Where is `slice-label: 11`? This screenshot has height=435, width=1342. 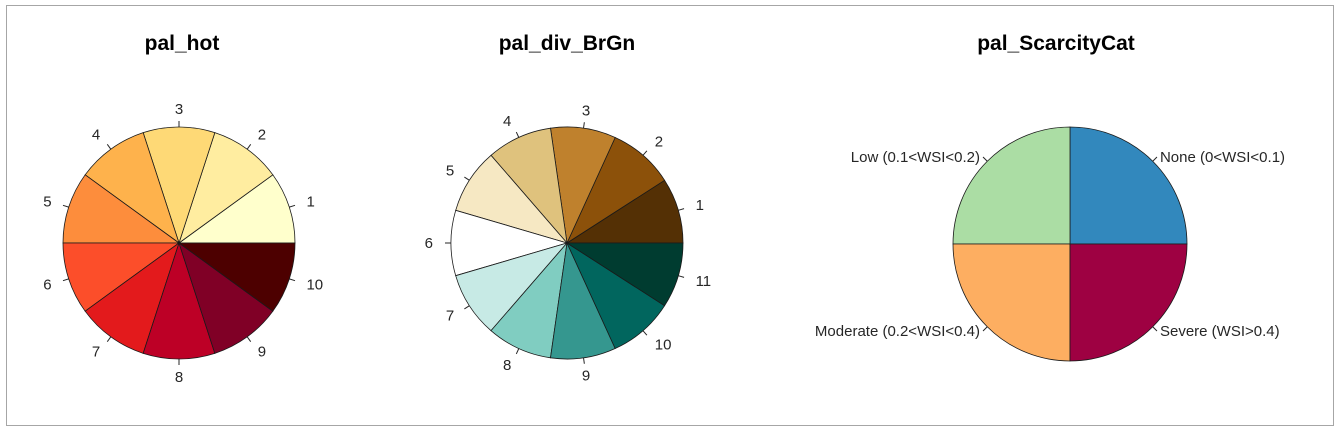 slice-label: 11 is located at coordinates (704, 281).